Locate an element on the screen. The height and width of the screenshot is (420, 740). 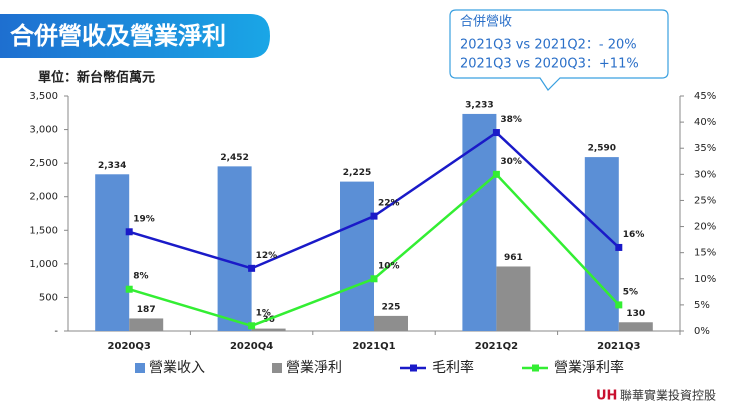
y2-tick-label: 15% is located at coordinates (705, 253).